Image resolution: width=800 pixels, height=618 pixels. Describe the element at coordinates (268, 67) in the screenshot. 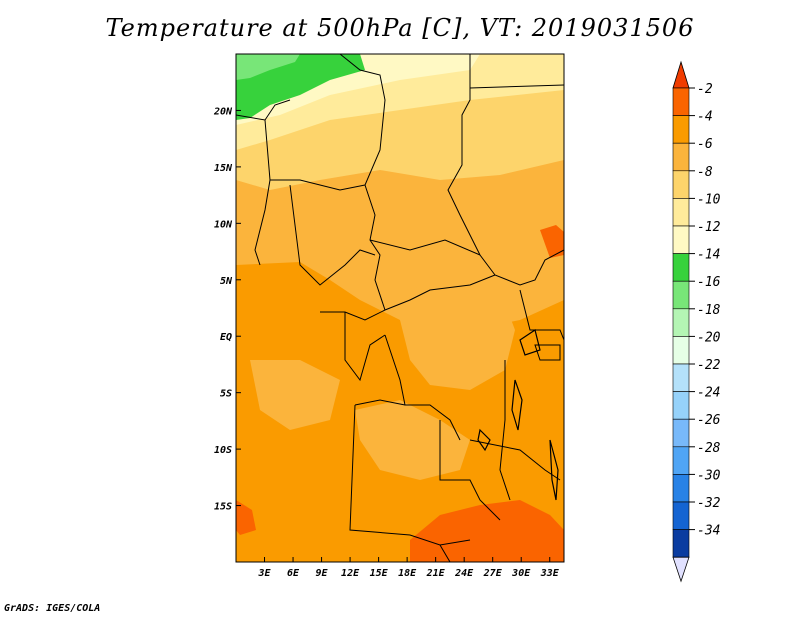

I see `field-cold-core` at that location.